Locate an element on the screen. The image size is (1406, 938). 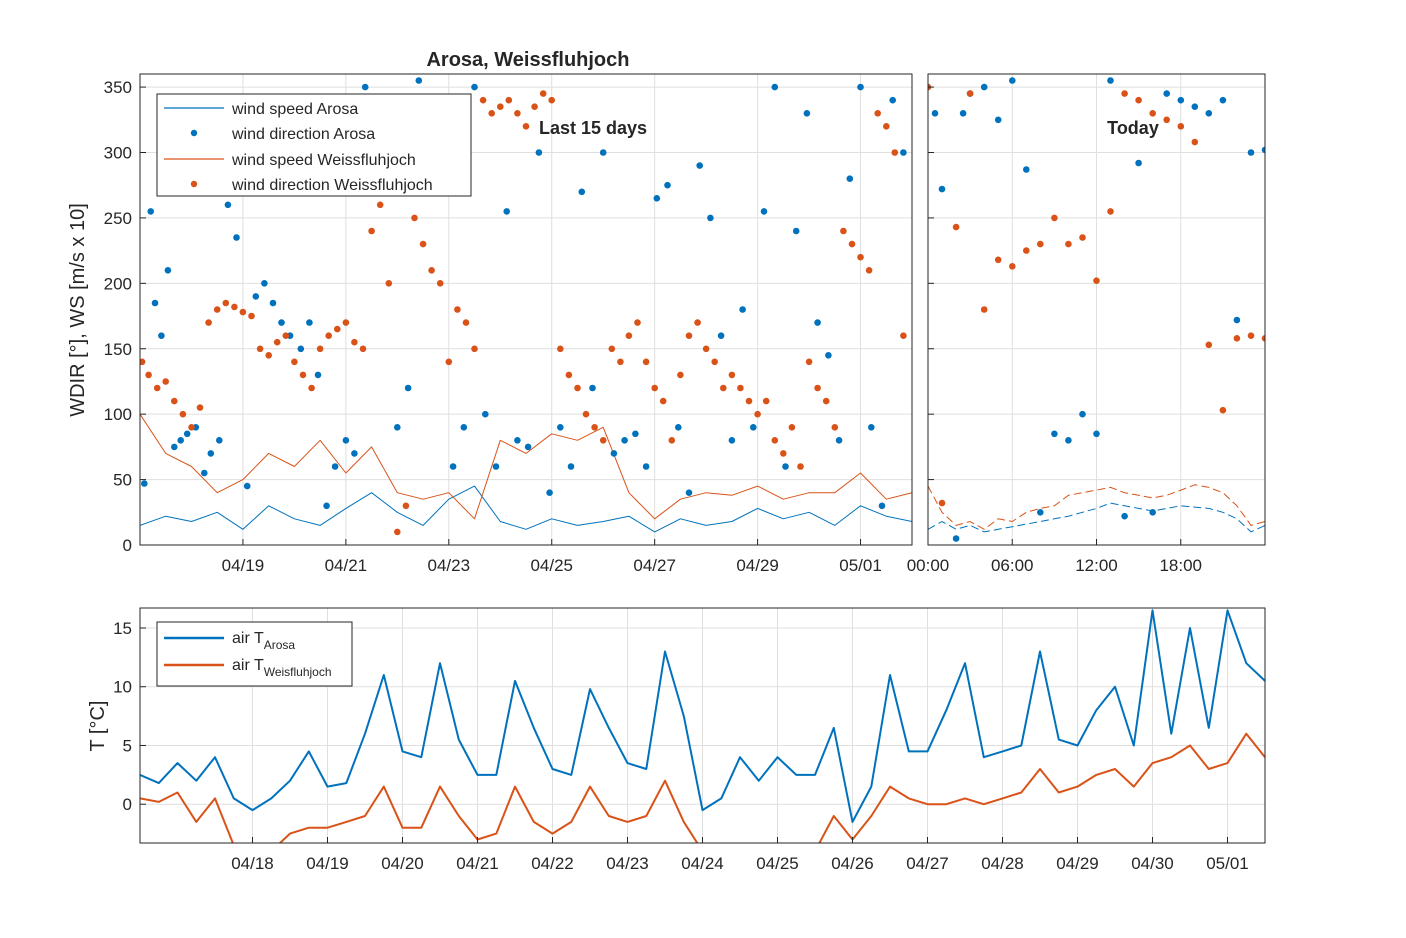
wind-today-xtick-label-18-00: 18:00 is located at coordinates (1180, 565).